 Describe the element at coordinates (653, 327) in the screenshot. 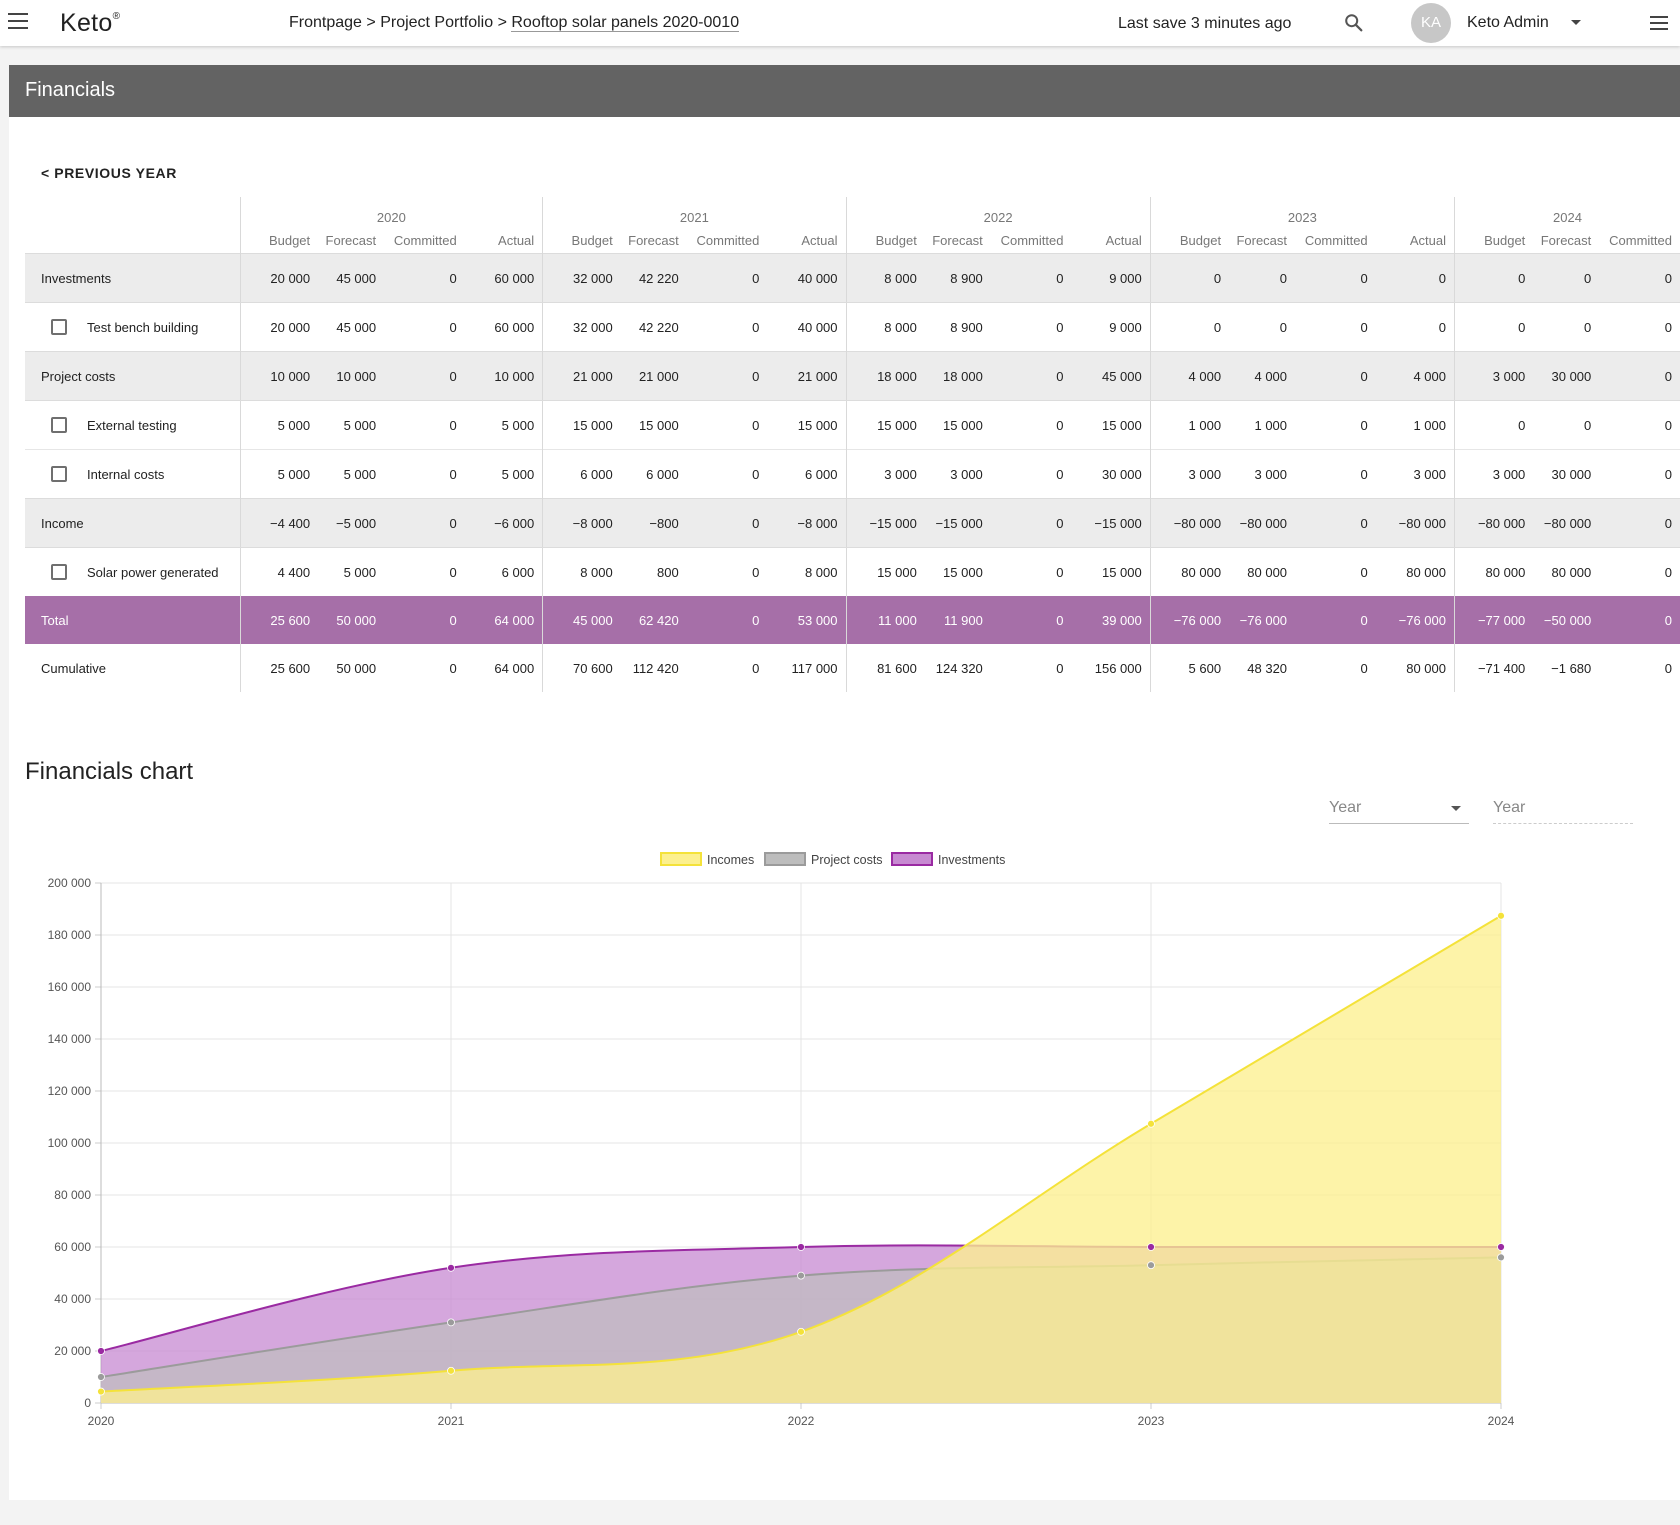

I see `table-cell: 42 220` at that location.